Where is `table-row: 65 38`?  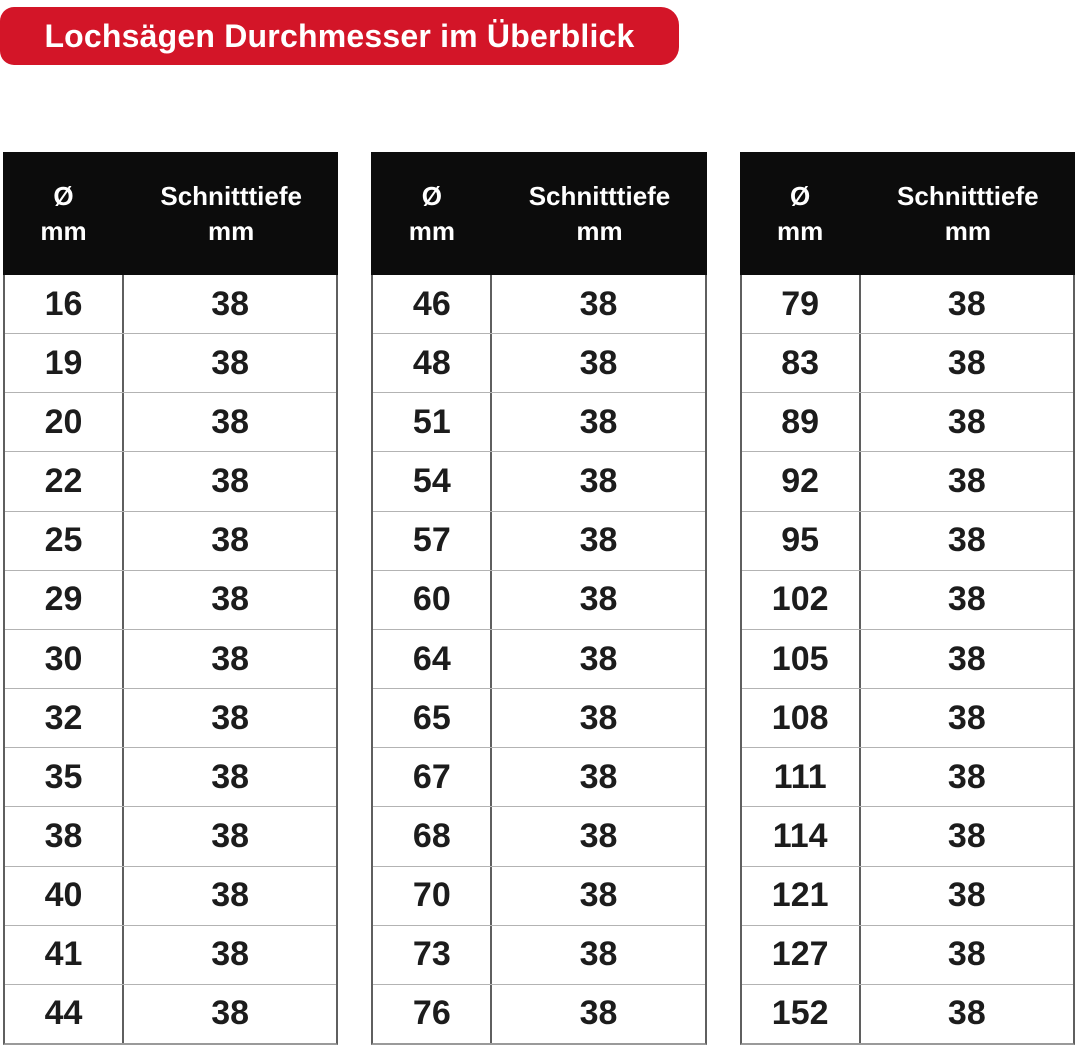 table-row: 65 38 is located at coordinates (539, 719).